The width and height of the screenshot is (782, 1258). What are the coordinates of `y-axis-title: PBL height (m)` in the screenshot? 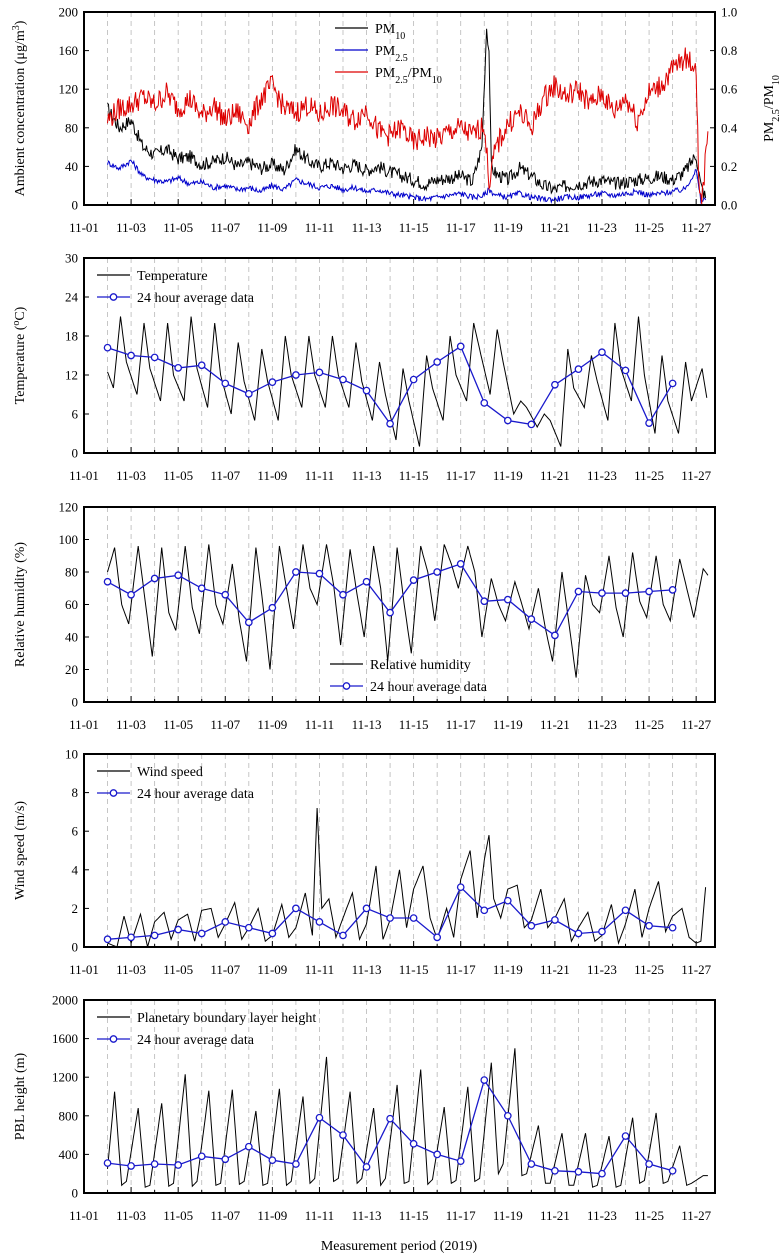 It's located at (20, 1096).